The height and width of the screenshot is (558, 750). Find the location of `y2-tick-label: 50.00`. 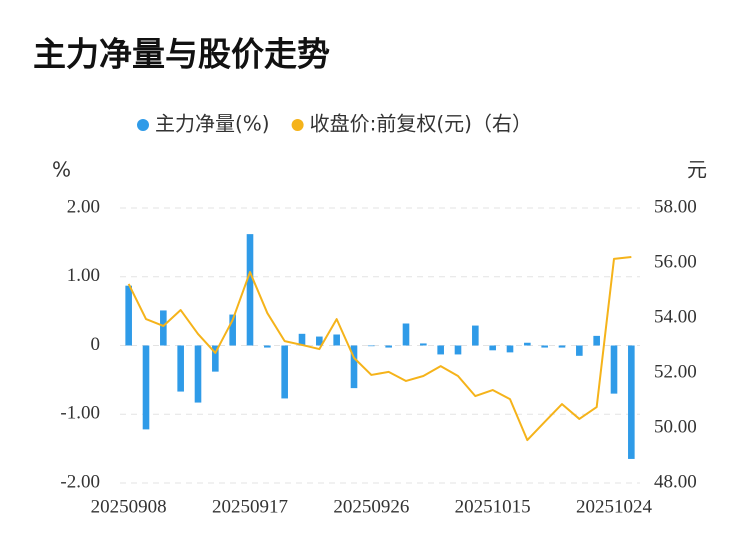

y2-tick-label: 50.00 is located at coordinates (675, 426).